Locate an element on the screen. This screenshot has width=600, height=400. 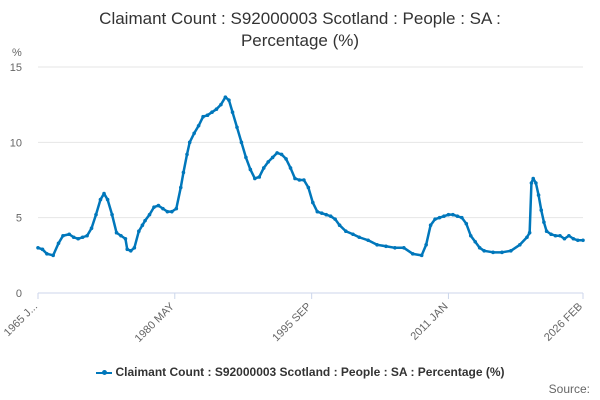
credits: Source: is located at coordinates (569, 389).